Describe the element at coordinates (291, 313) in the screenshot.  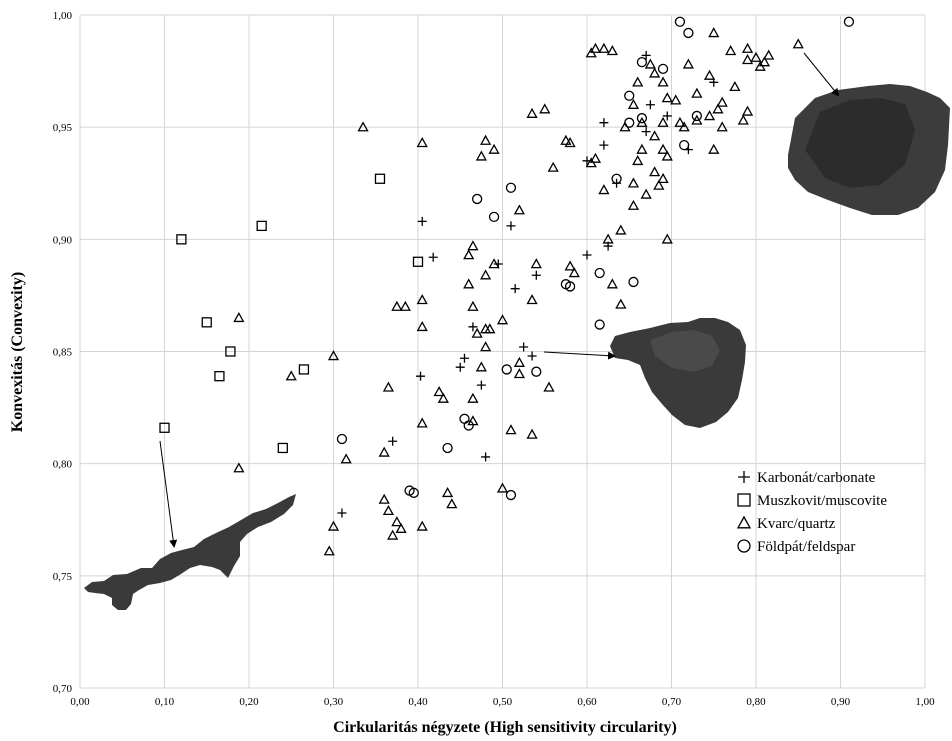
I see `series-square` at that location.